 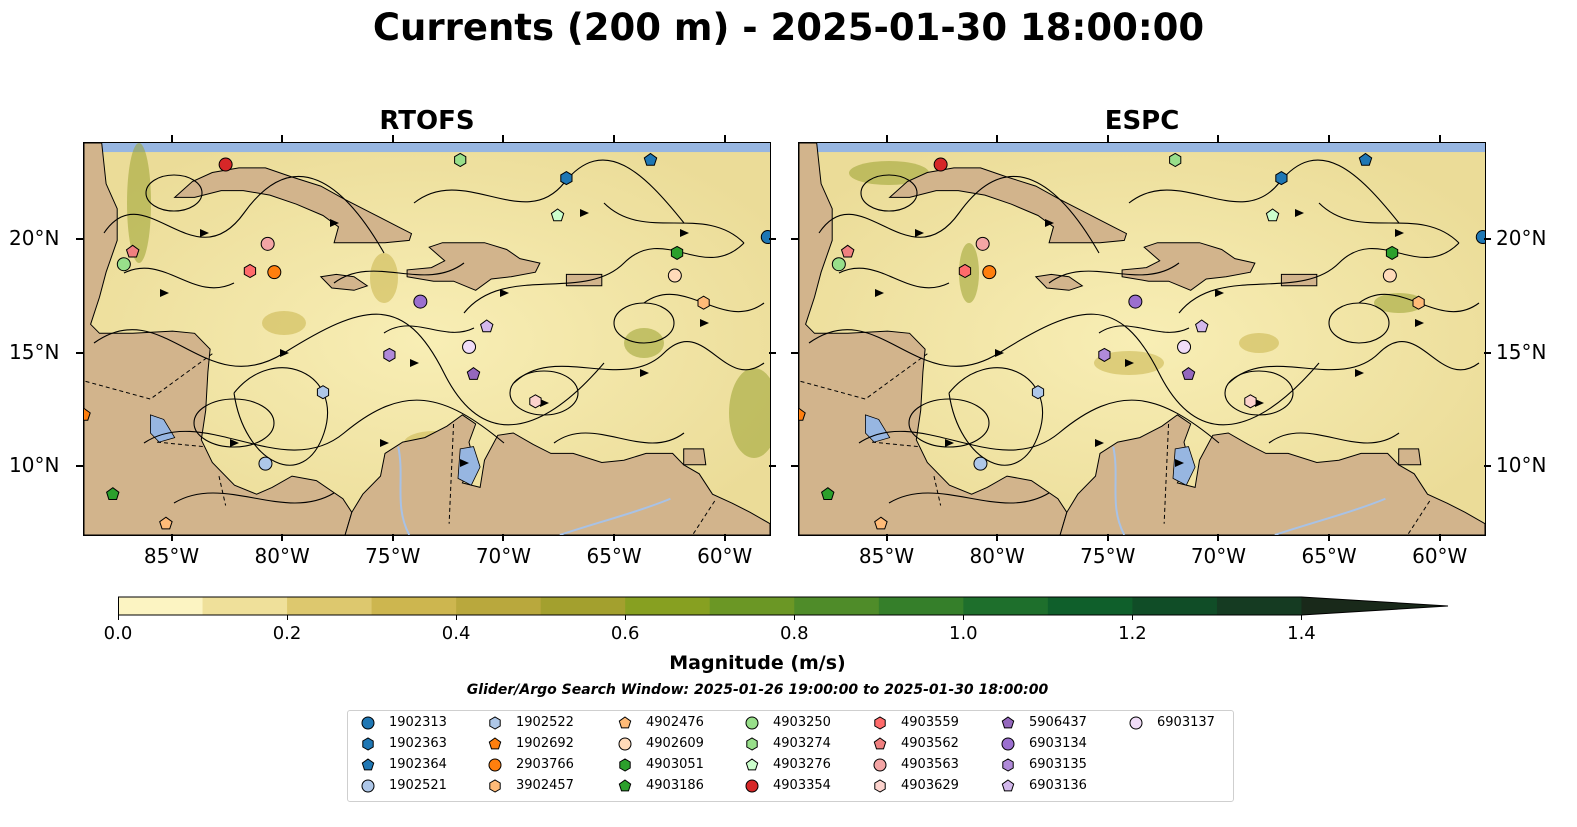 What do you see at coordinates (1521, 238) in the screenshot?
I see `lat-tick-label: 20°N` at bounding box center [1521, 238].